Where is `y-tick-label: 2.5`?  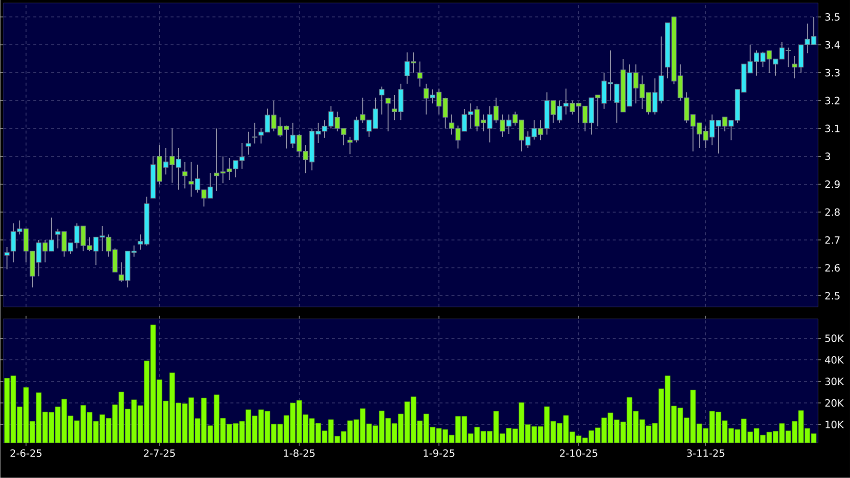
y-tick-label: 2.5 is located at coordinates (832, 296).